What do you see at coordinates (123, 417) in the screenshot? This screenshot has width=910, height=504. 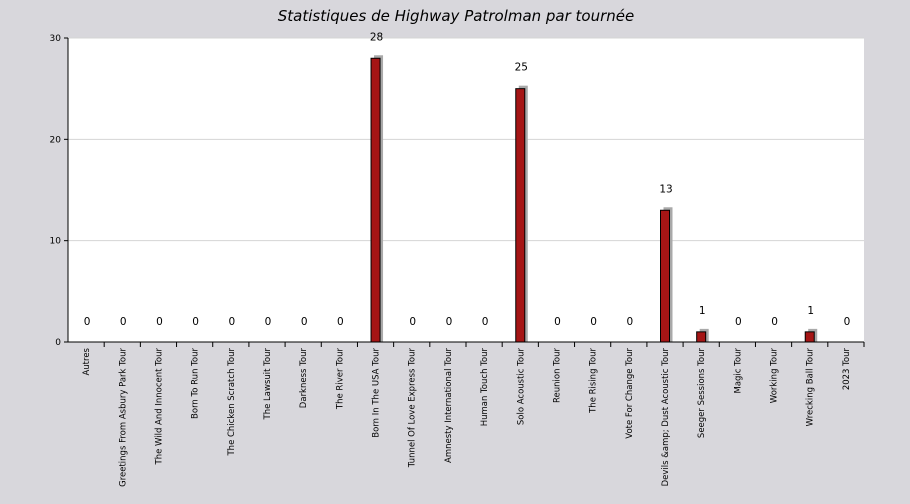 I see `x-tick-label: Greetings From Asbury Park Tour` at bounding box center [123, 417].